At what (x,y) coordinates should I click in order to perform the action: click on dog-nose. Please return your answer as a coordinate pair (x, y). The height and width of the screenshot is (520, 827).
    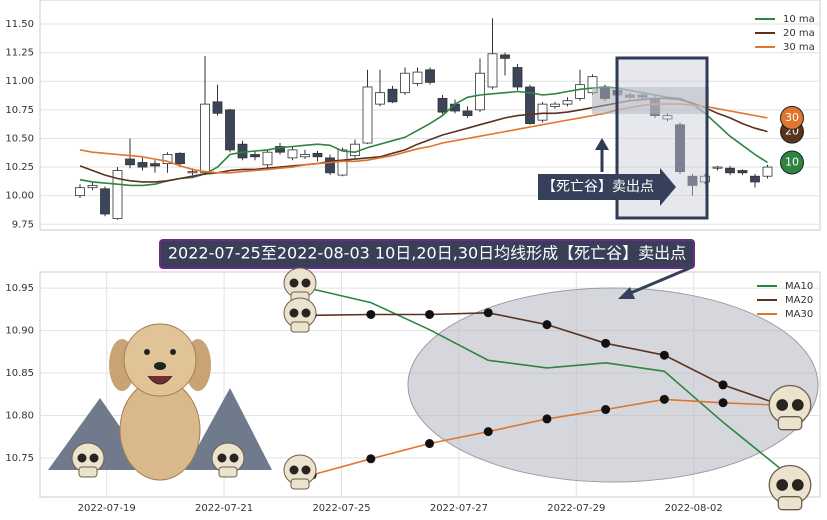
    Looking at the image, I should click on (160, 366).